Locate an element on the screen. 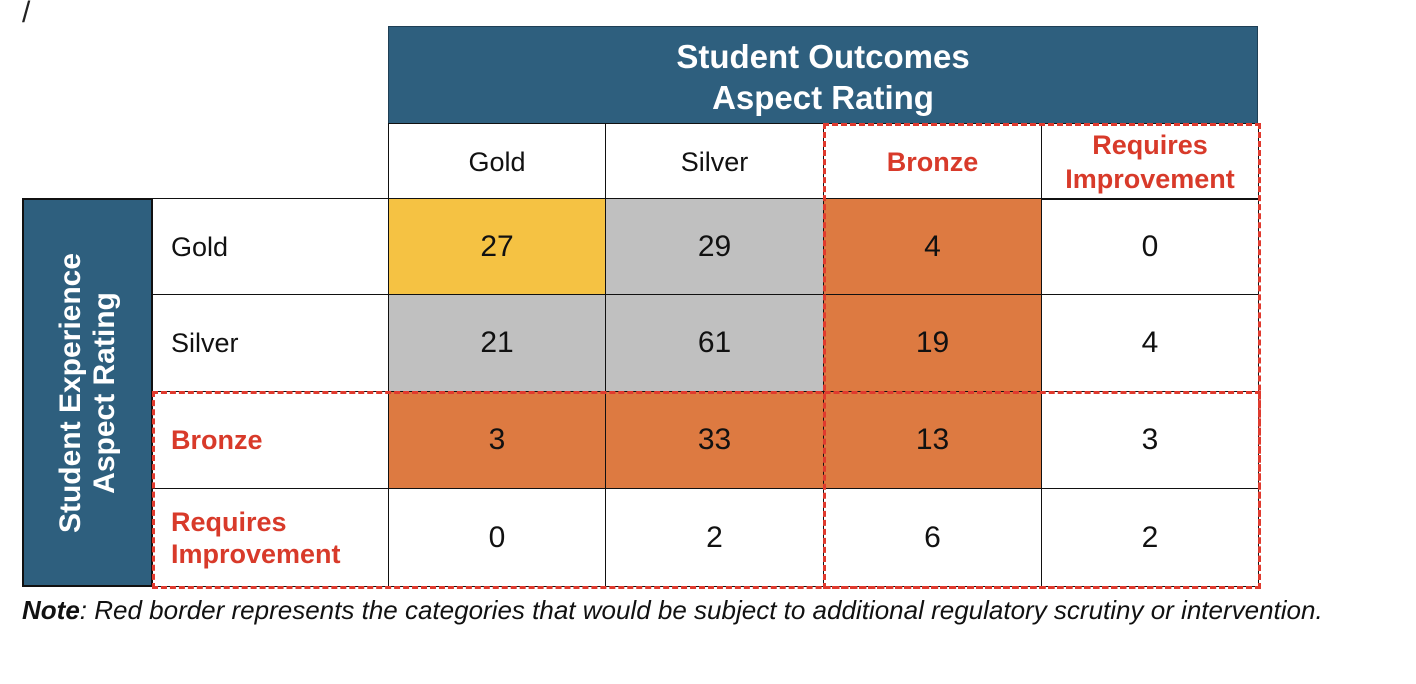 The height and width of the screenshot is (684, 1416). cell-value: 21 is located at coordinates (497, 342).